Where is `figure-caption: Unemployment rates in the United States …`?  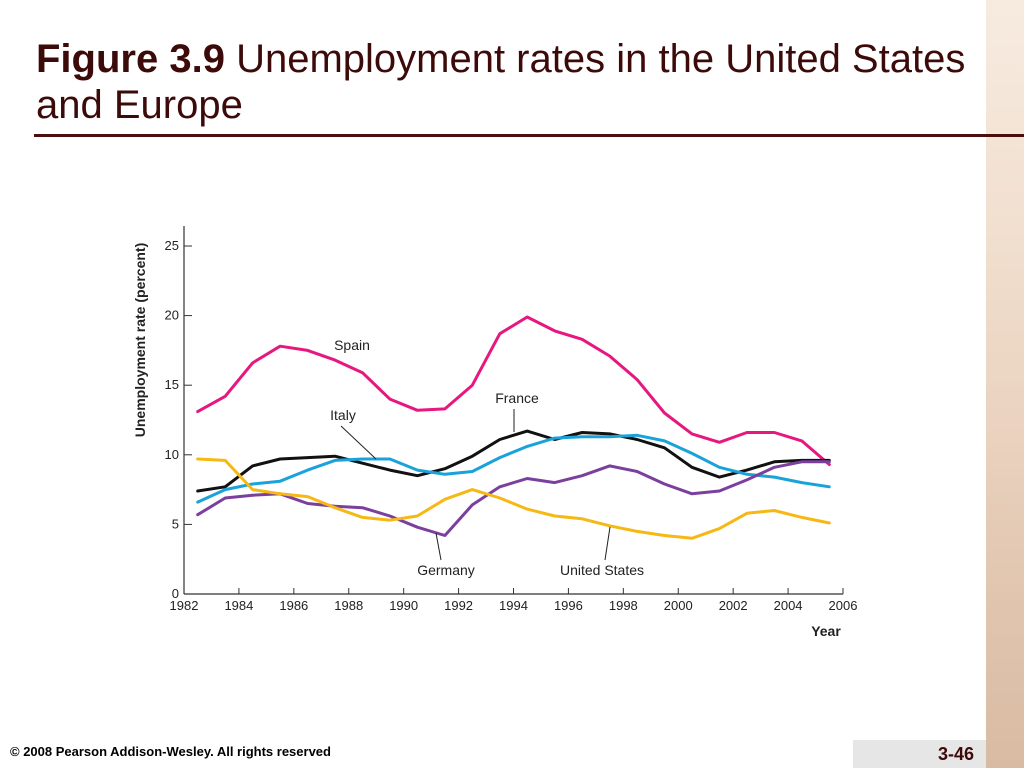 figure-caption: Unemployment rates in the United States … is located at coordinates (501, 82).